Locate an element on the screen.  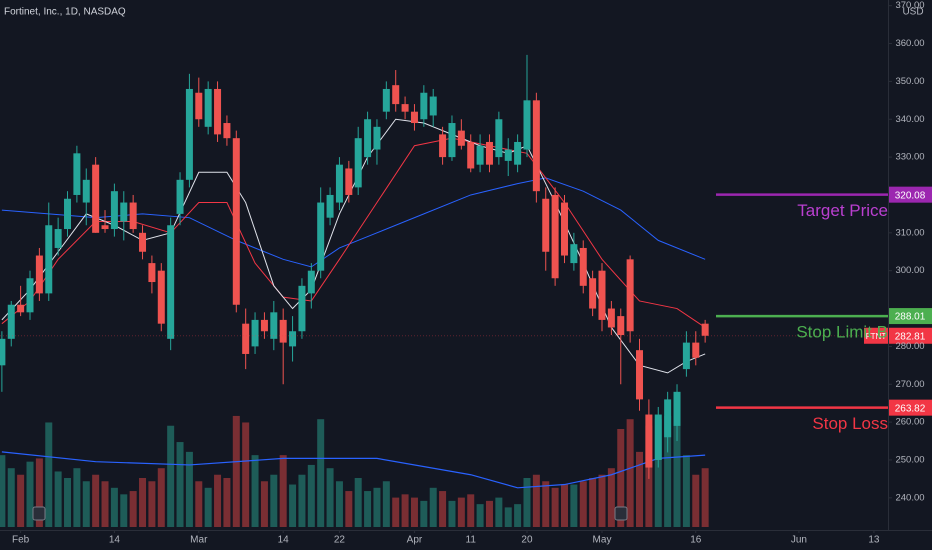
x-tick-label: 14 is located at coordinates (115, 540).